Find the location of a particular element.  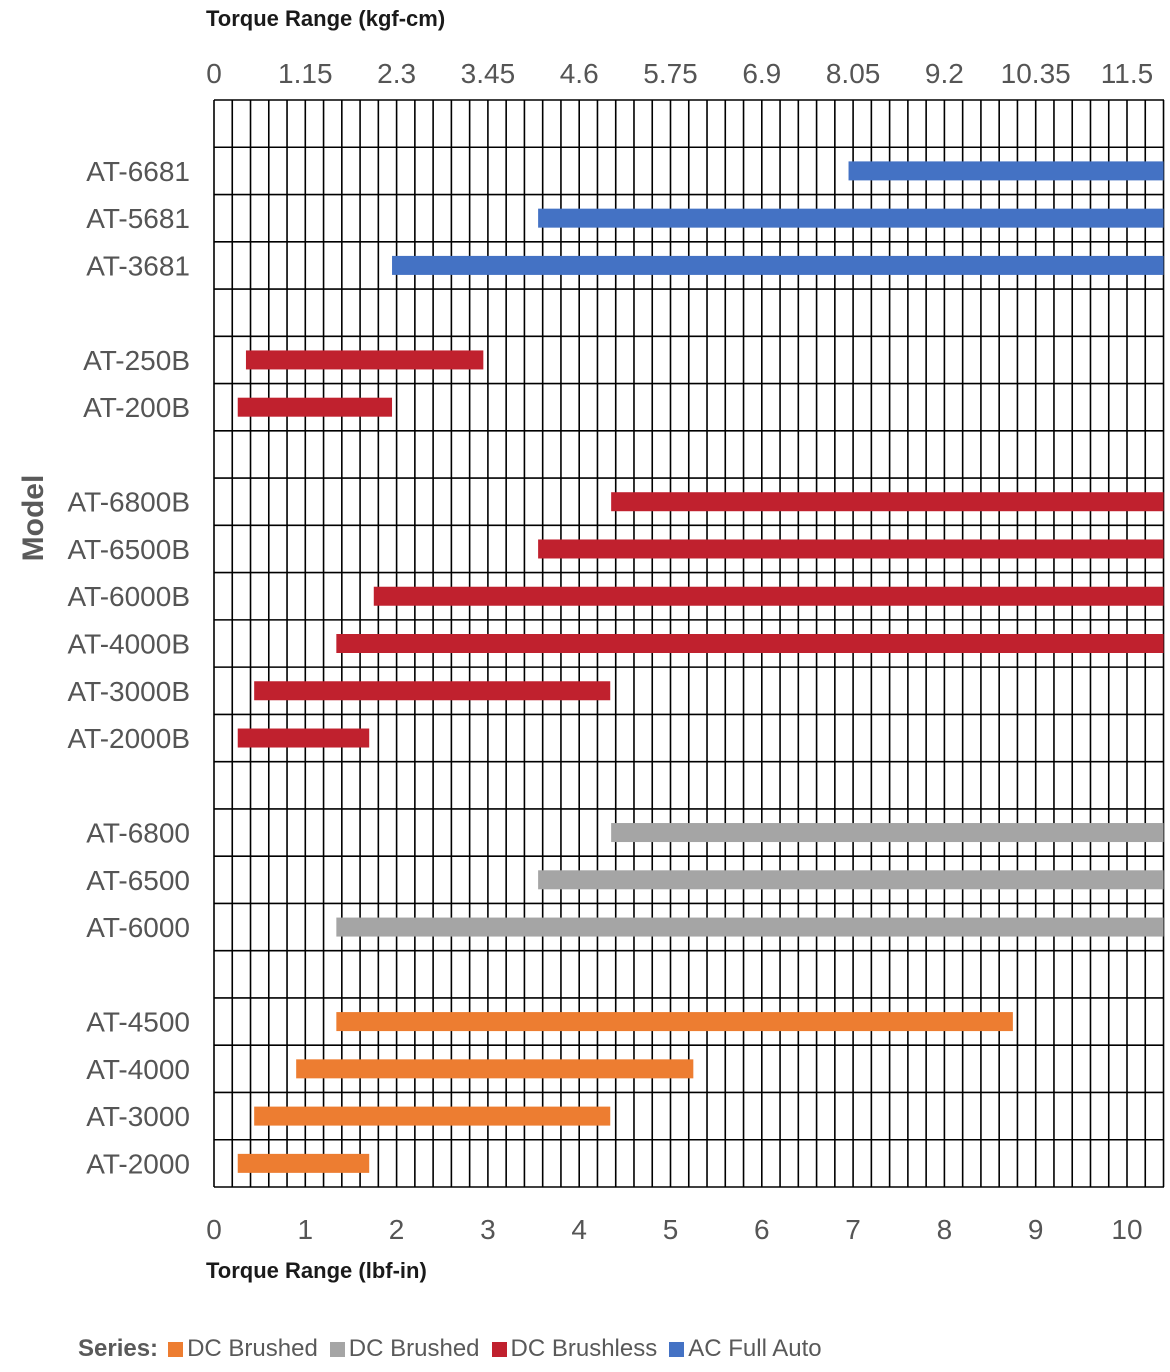

model-label: AT-6500B is located at coordinates (129, 549).